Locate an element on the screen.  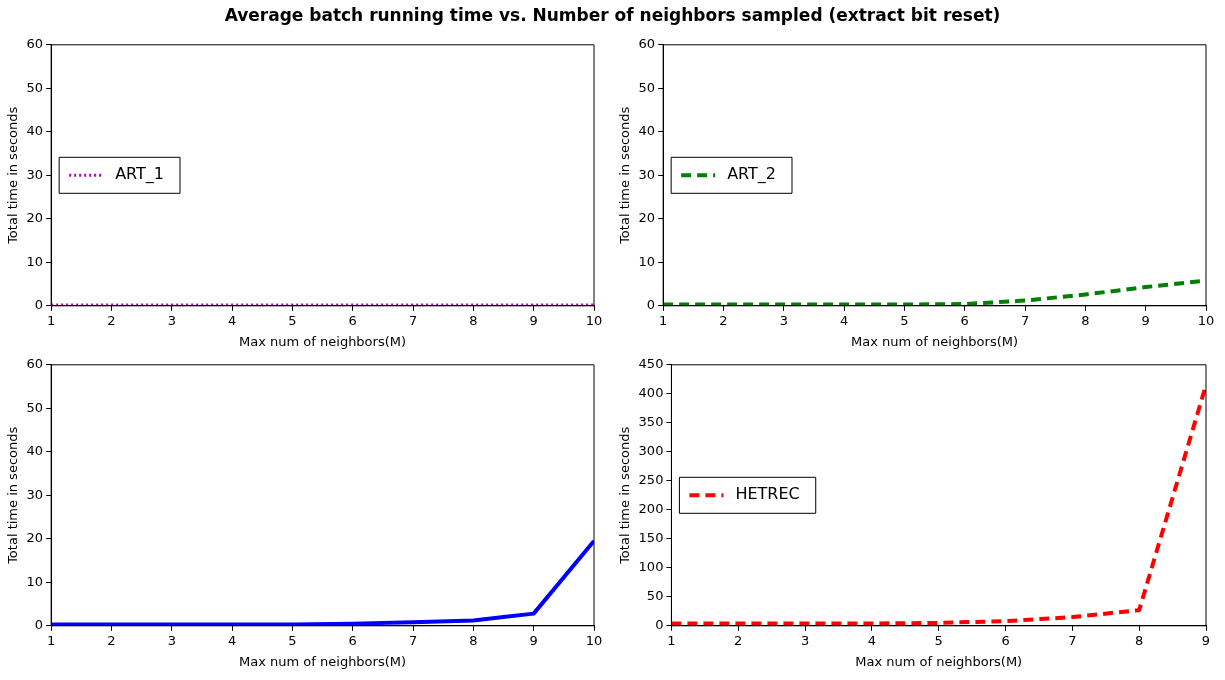
y-tick-label: 300 is located at coordinates (651, 451).